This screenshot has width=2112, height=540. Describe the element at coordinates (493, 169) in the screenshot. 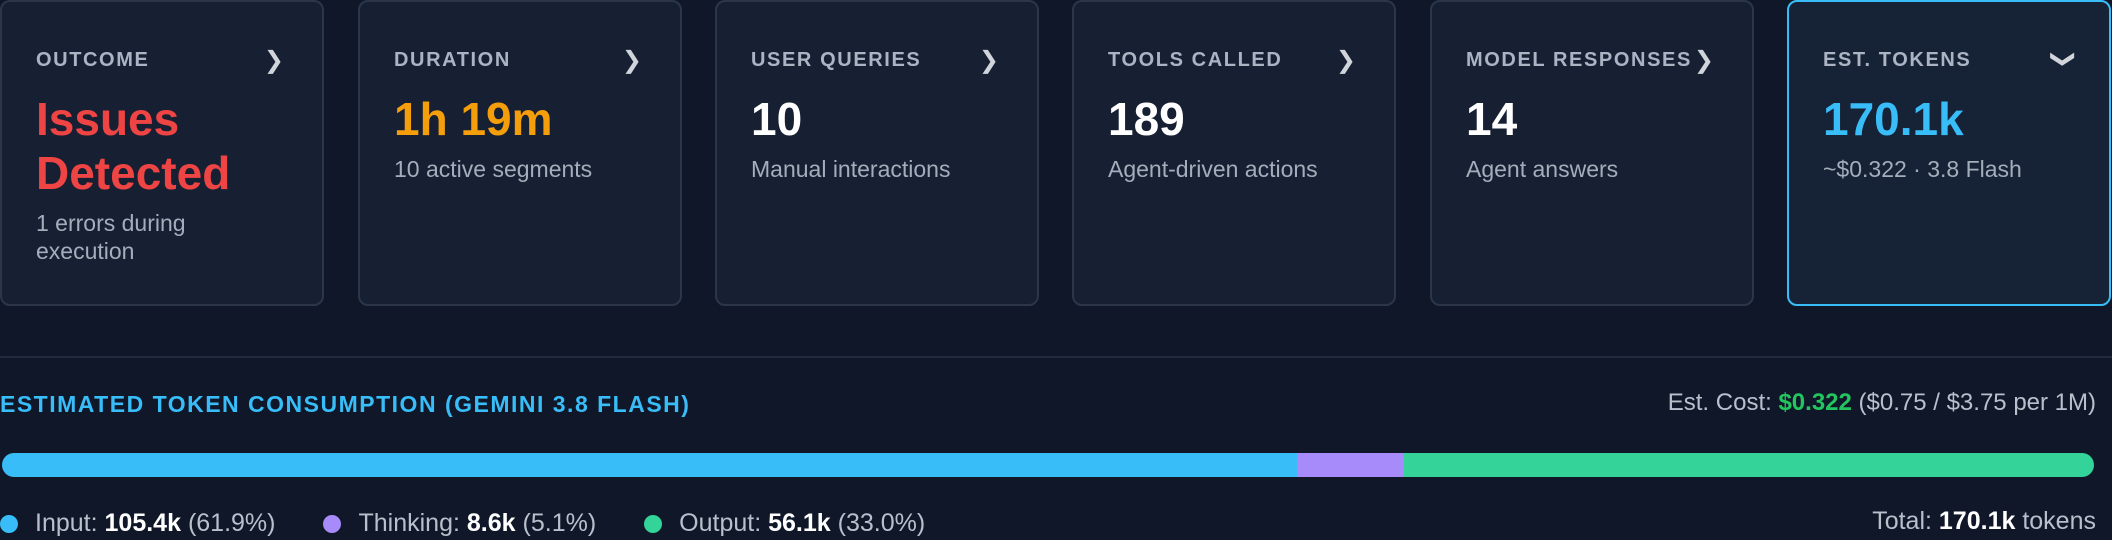

I see `card-subtext: 10 active segments` at that location.